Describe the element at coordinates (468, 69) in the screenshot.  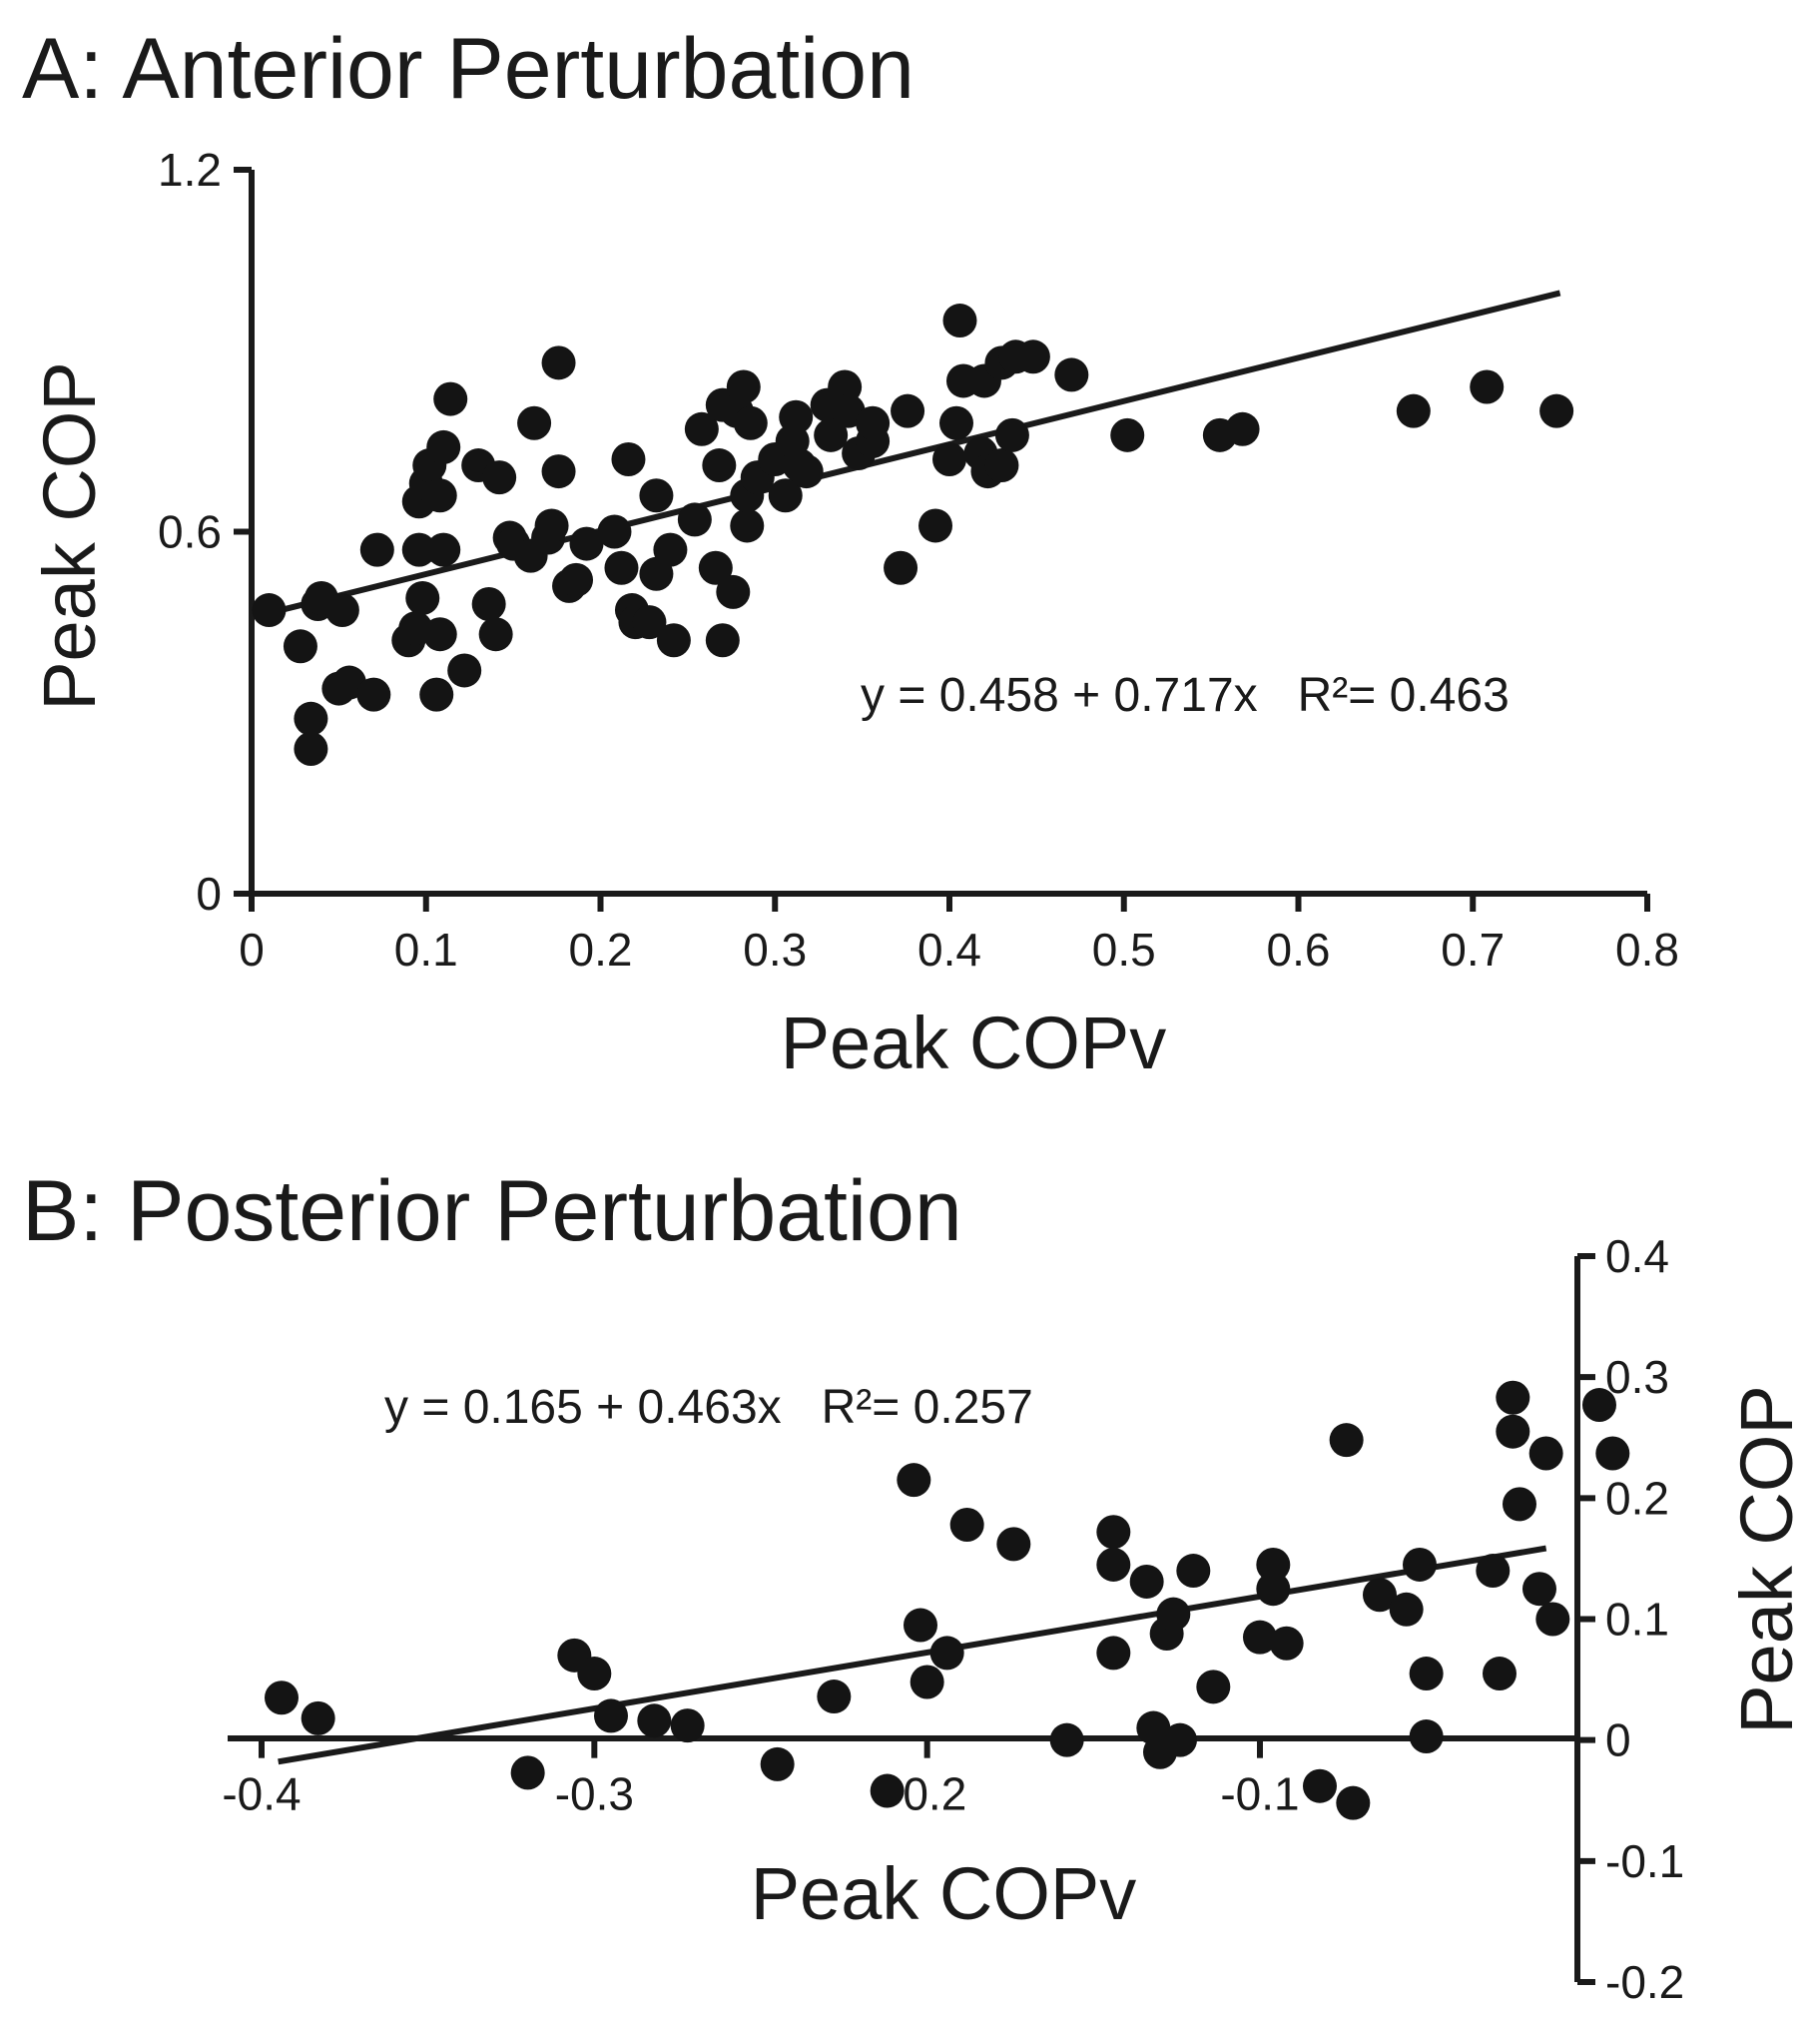
I see `panel-a-title: A: Anterior Perturbation` at that location.